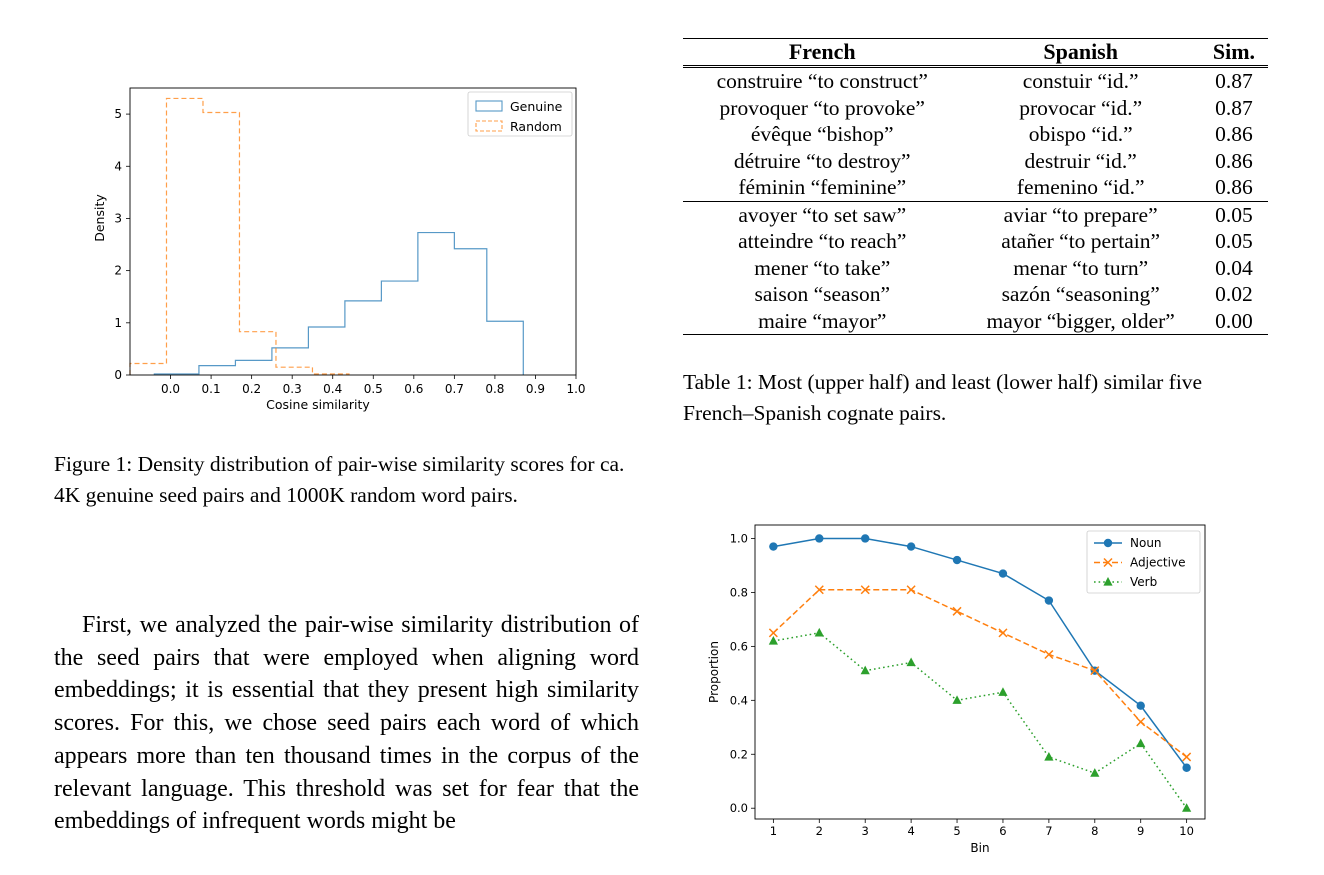 The width and height of the screenshot is (1324, 875). I want to click on cell-french: atteindre “to reach”, so click(822, 241).